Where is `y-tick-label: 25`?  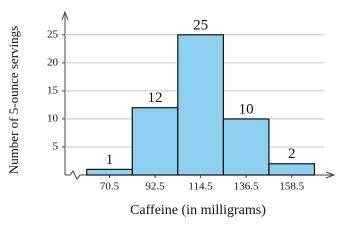 y-tick-label: 25 is located at coordinates (53, 34).